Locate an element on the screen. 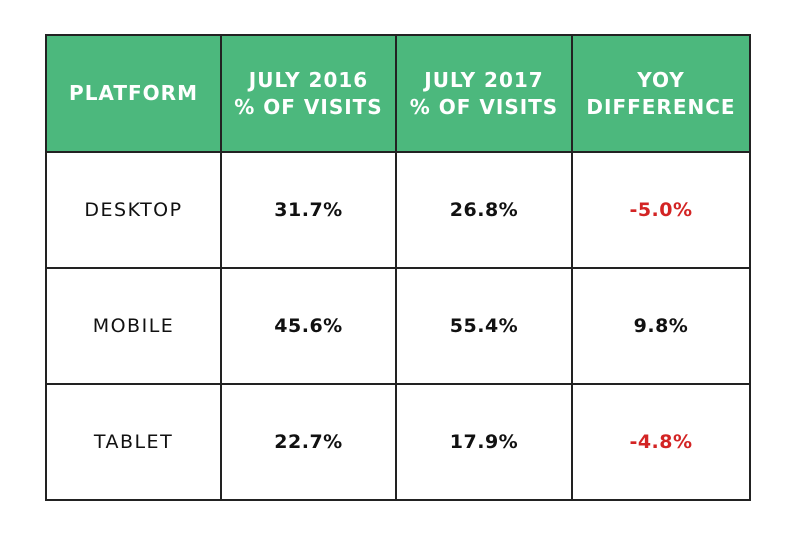 The image size is (800, 534). header-july-2017: JULY 2017% OF VISITS is located at coordinates (484, 93).